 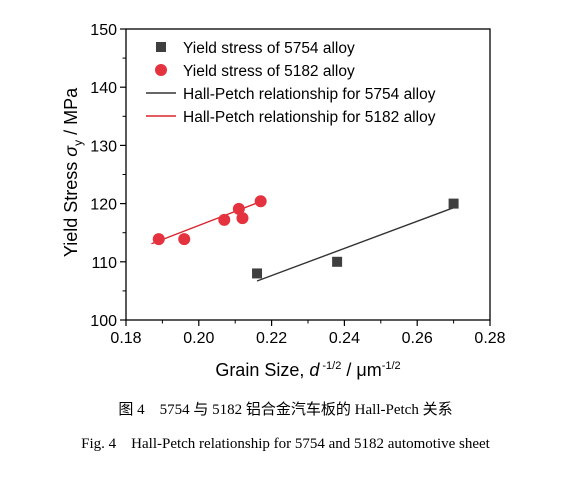 I want to click on x-axis-title-unit-exponent: -1/2, so click(x=391, y=366).